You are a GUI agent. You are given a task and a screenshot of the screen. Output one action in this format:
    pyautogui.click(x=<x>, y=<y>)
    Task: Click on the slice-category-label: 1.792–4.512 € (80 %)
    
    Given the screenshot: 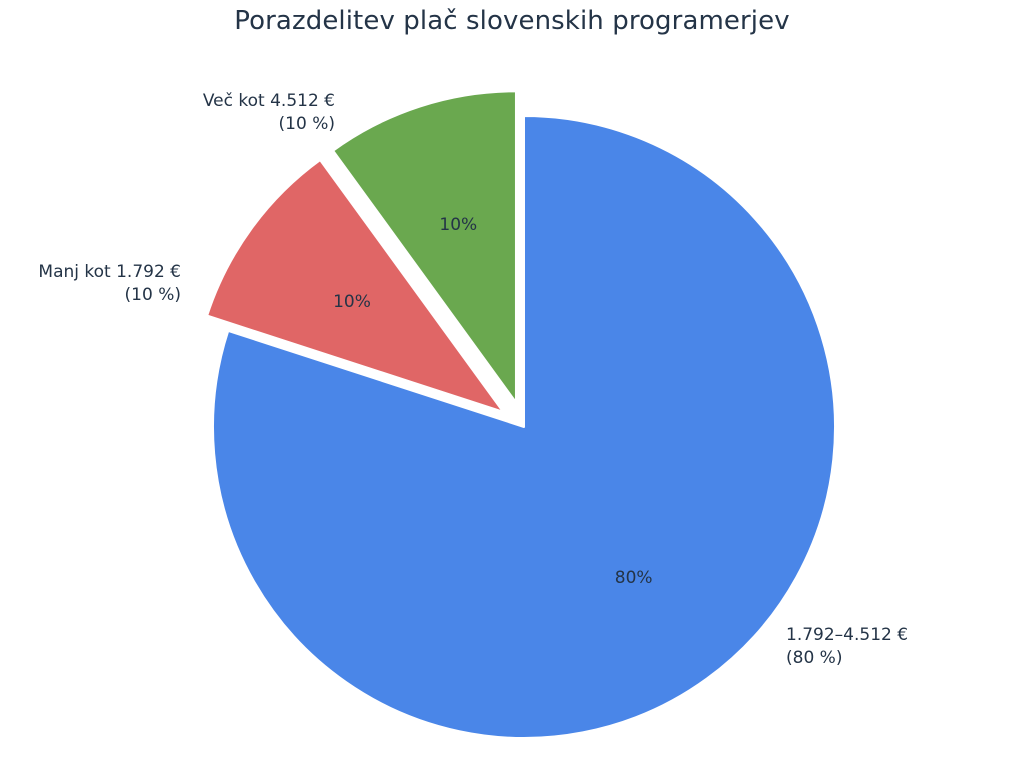 What is the action you would take?
    pyautogui.click(x=847, y=646)
    